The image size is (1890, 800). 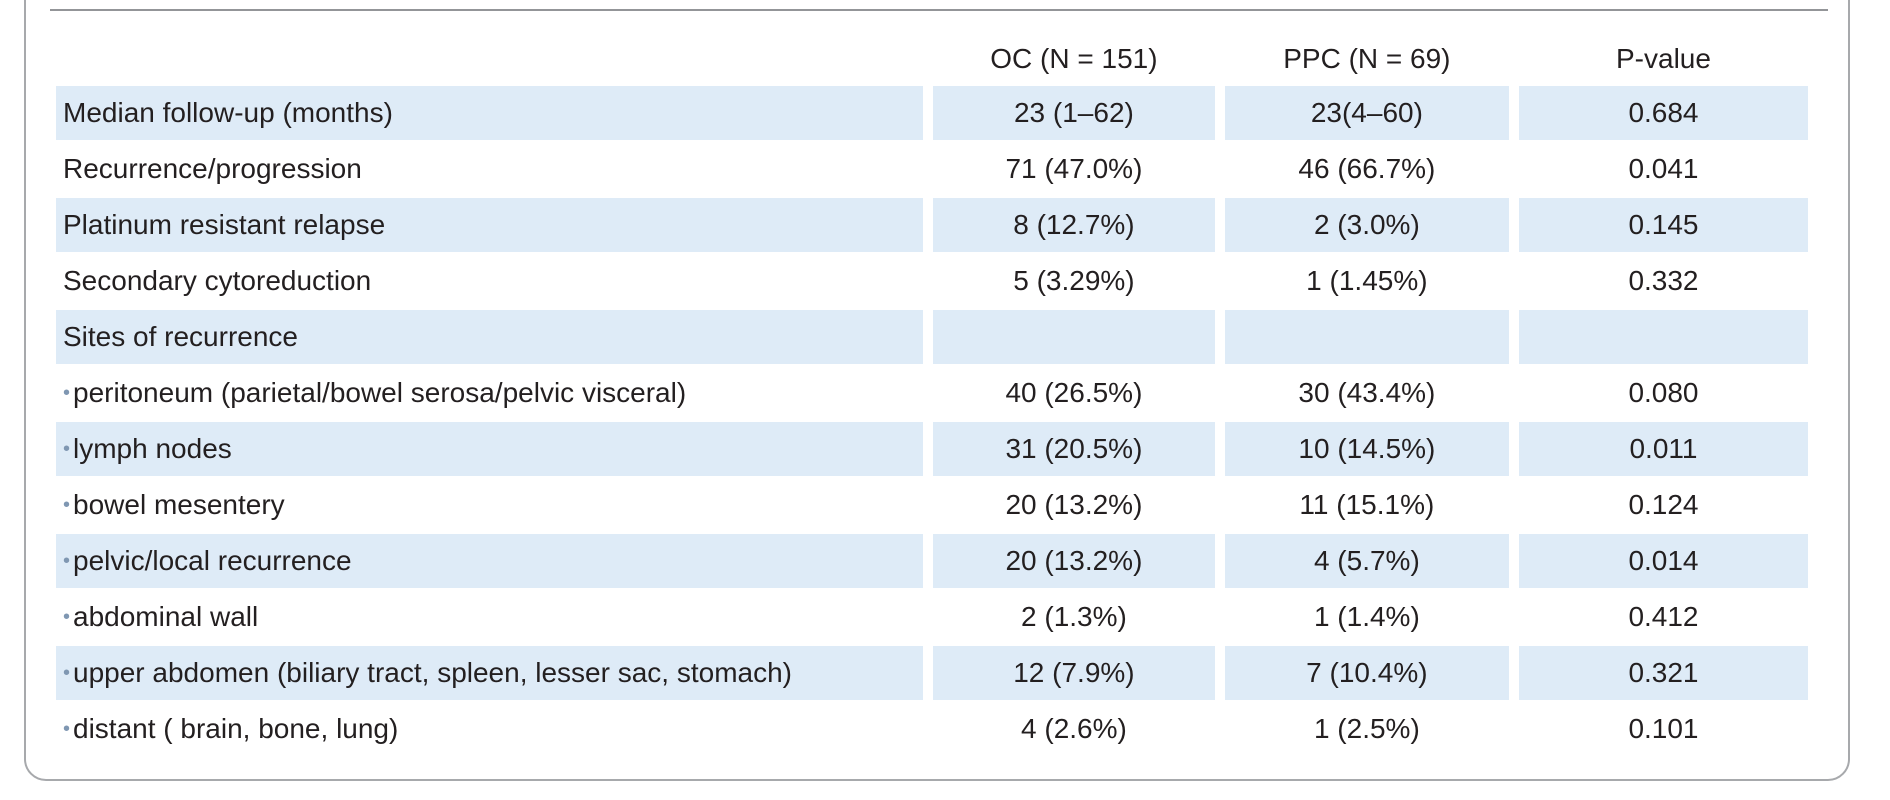 What do you see at coordinates (1074, 728) in the screenshot?
I see `oc-value: 4 (2.6%)` at bounding box center [1074, 728].